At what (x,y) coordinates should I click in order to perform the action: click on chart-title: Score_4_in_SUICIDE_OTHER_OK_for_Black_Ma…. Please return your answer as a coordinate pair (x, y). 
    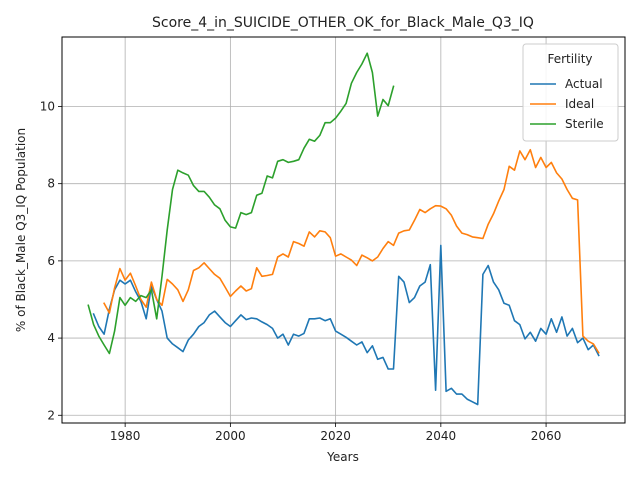
    Looking at the image, I should click on (343, 23).